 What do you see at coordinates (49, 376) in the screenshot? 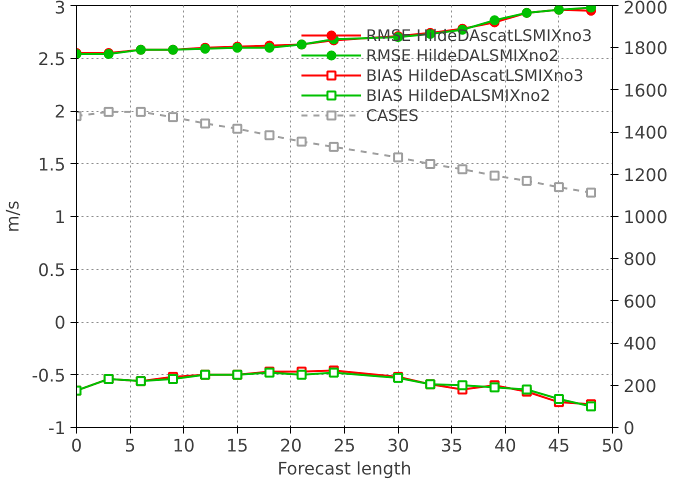
I see `y-tick-label: -0.5` at bounding box center [49, 376].